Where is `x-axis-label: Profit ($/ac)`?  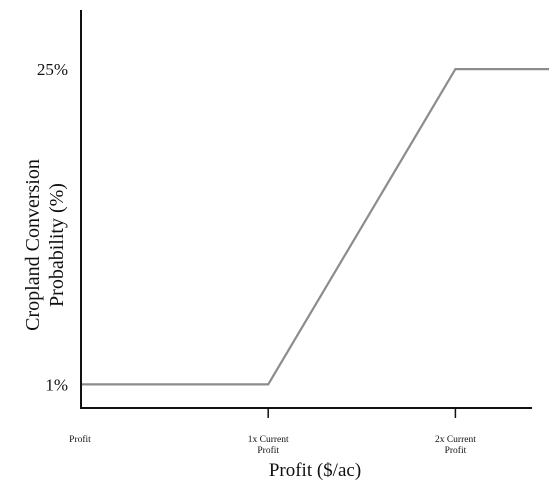
x-axis-label: Profit ($/ac) is located at coordinates (315, 470).